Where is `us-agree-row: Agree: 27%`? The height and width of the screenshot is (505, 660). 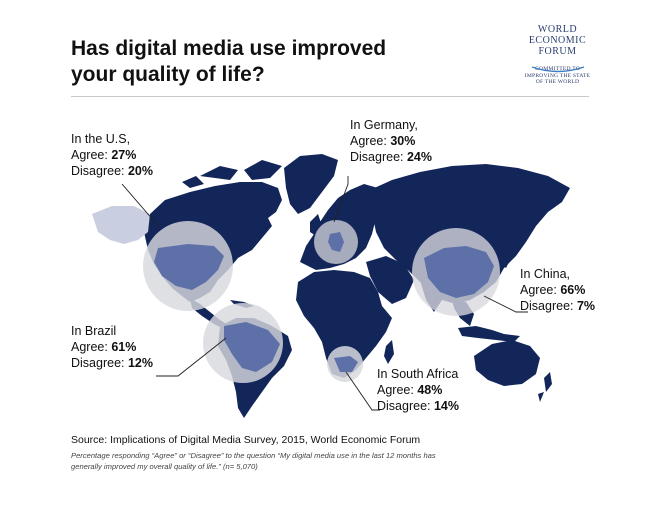 us-agree-row: Agree: 27% is located at coordinates (112, 155).